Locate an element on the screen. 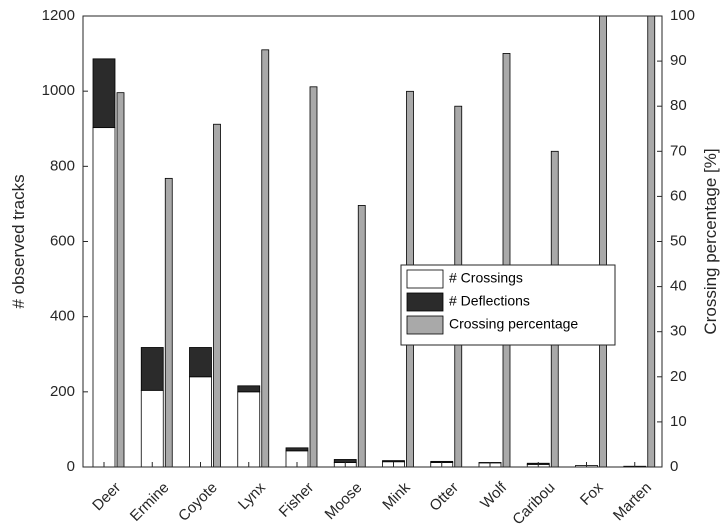 The image size is (727, 528). bar-crossing-percentage-wolf is located at coordinates (506, 260).